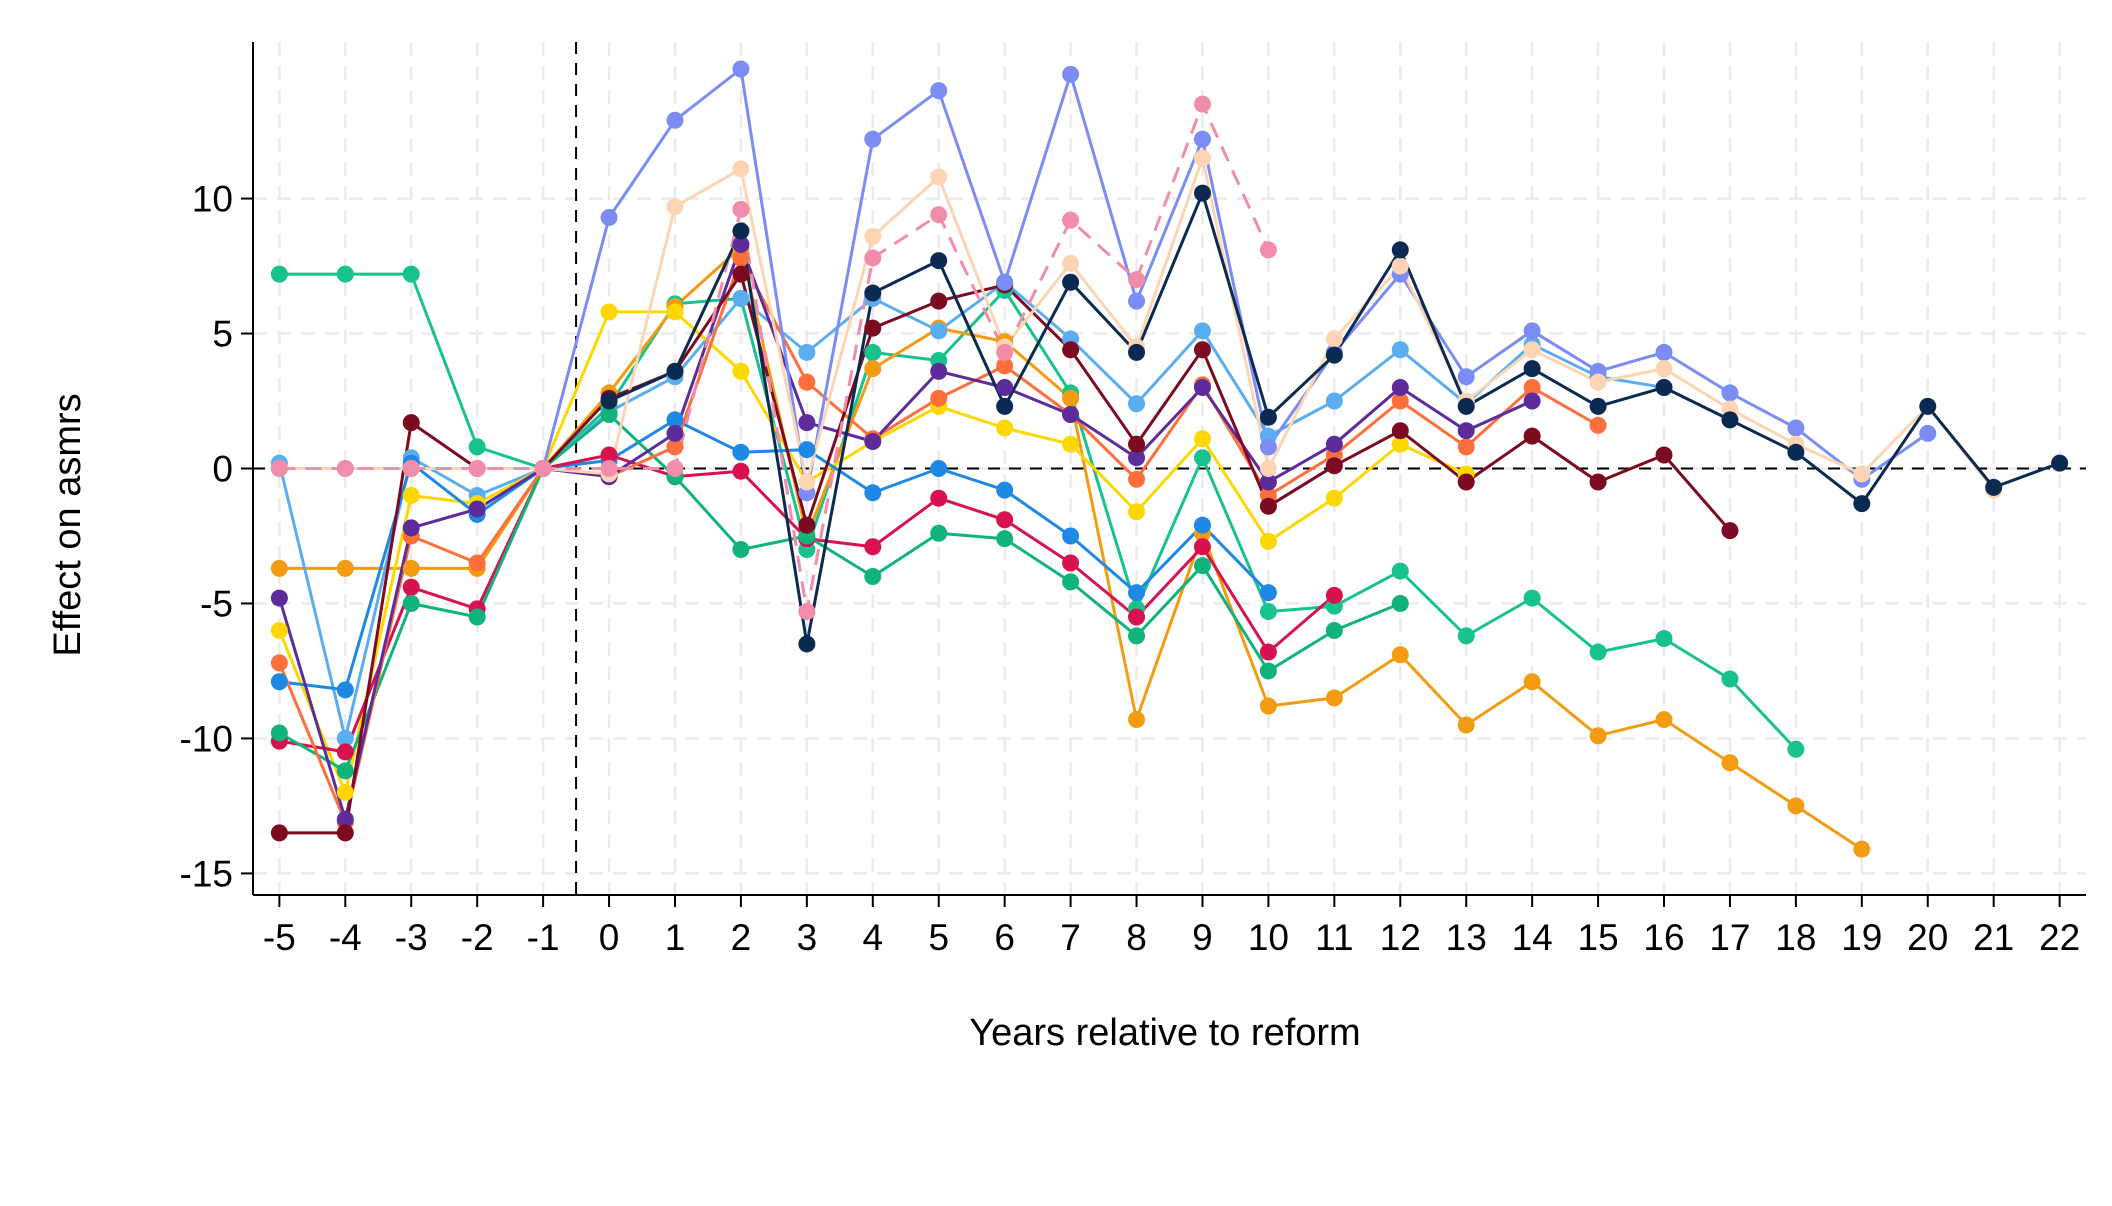  Describe the element at coordinates (1004, 937) in the screenshot. I see `x-tick-label: 6` at that location.